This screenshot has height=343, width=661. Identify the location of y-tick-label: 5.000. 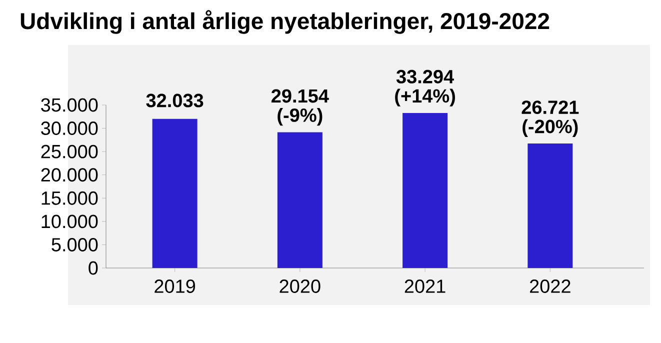
(75, 245).